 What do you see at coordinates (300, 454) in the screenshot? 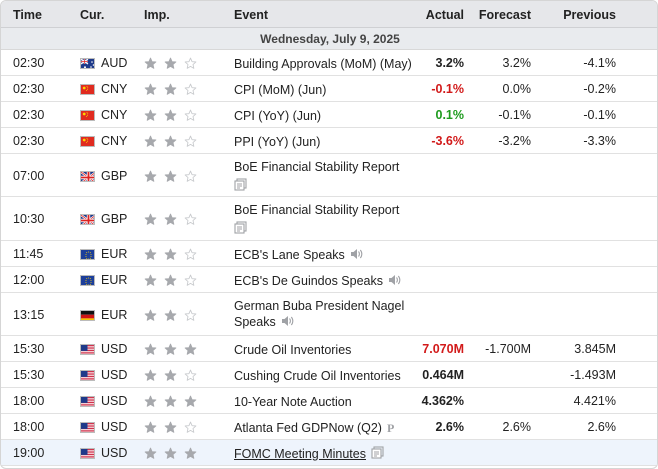
I see `event-name: FOMC Meeting Minutes` at bounding box center [300, 454].